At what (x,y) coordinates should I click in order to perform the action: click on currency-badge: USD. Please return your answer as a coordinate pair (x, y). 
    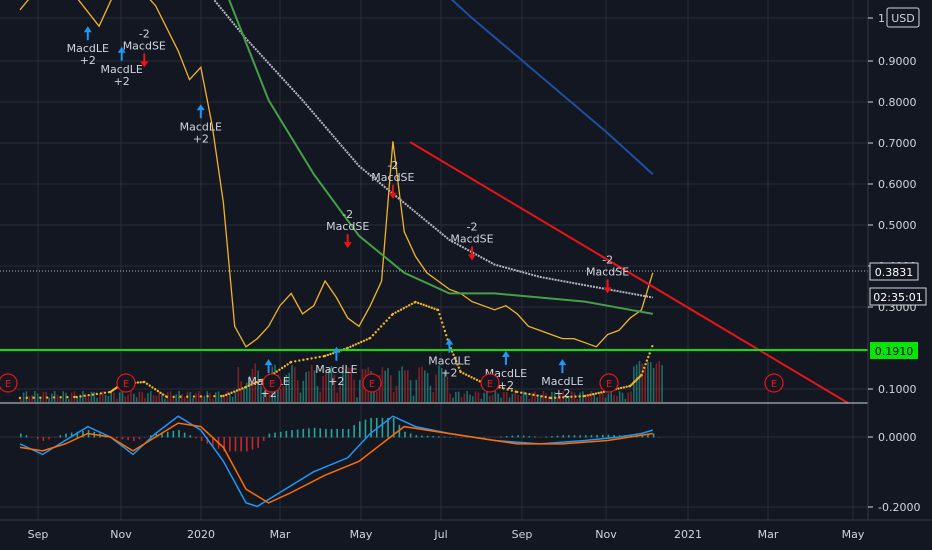
    Looking at the image, I should click on (903, 18).